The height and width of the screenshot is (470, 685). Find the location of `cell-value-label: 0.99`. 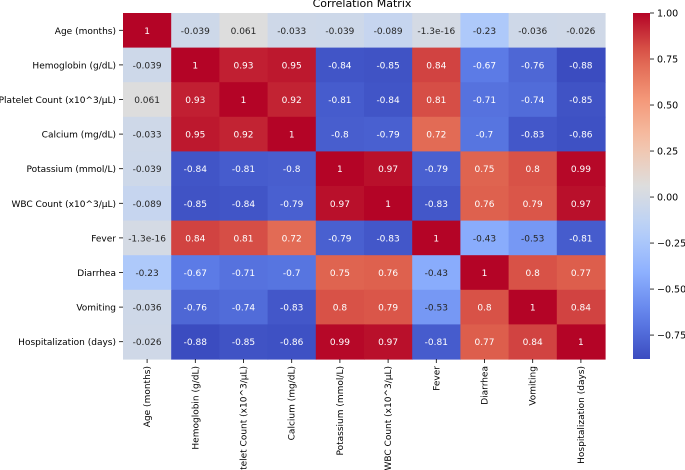

cell-value-label: 0.99 is located at coordinates (340, 343).